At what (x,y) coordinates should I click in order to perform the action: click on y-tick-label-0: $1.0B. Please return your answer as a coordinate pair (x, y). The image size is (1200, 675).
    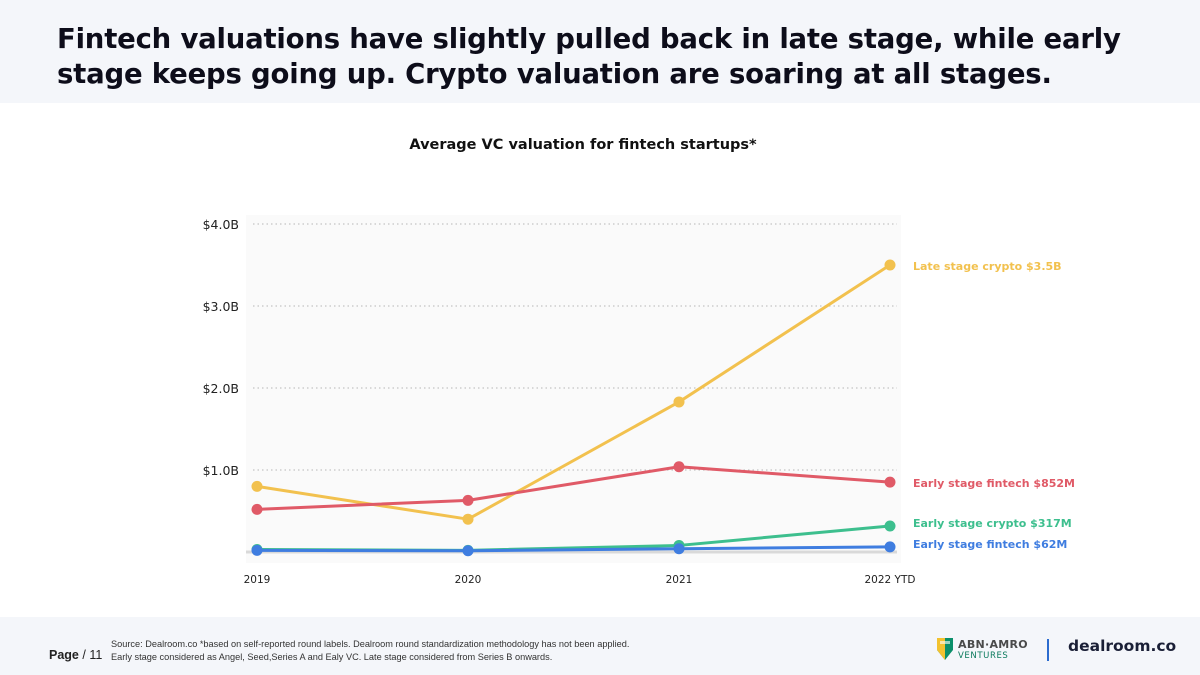
    Looking at the image, I should click on (221, 470).